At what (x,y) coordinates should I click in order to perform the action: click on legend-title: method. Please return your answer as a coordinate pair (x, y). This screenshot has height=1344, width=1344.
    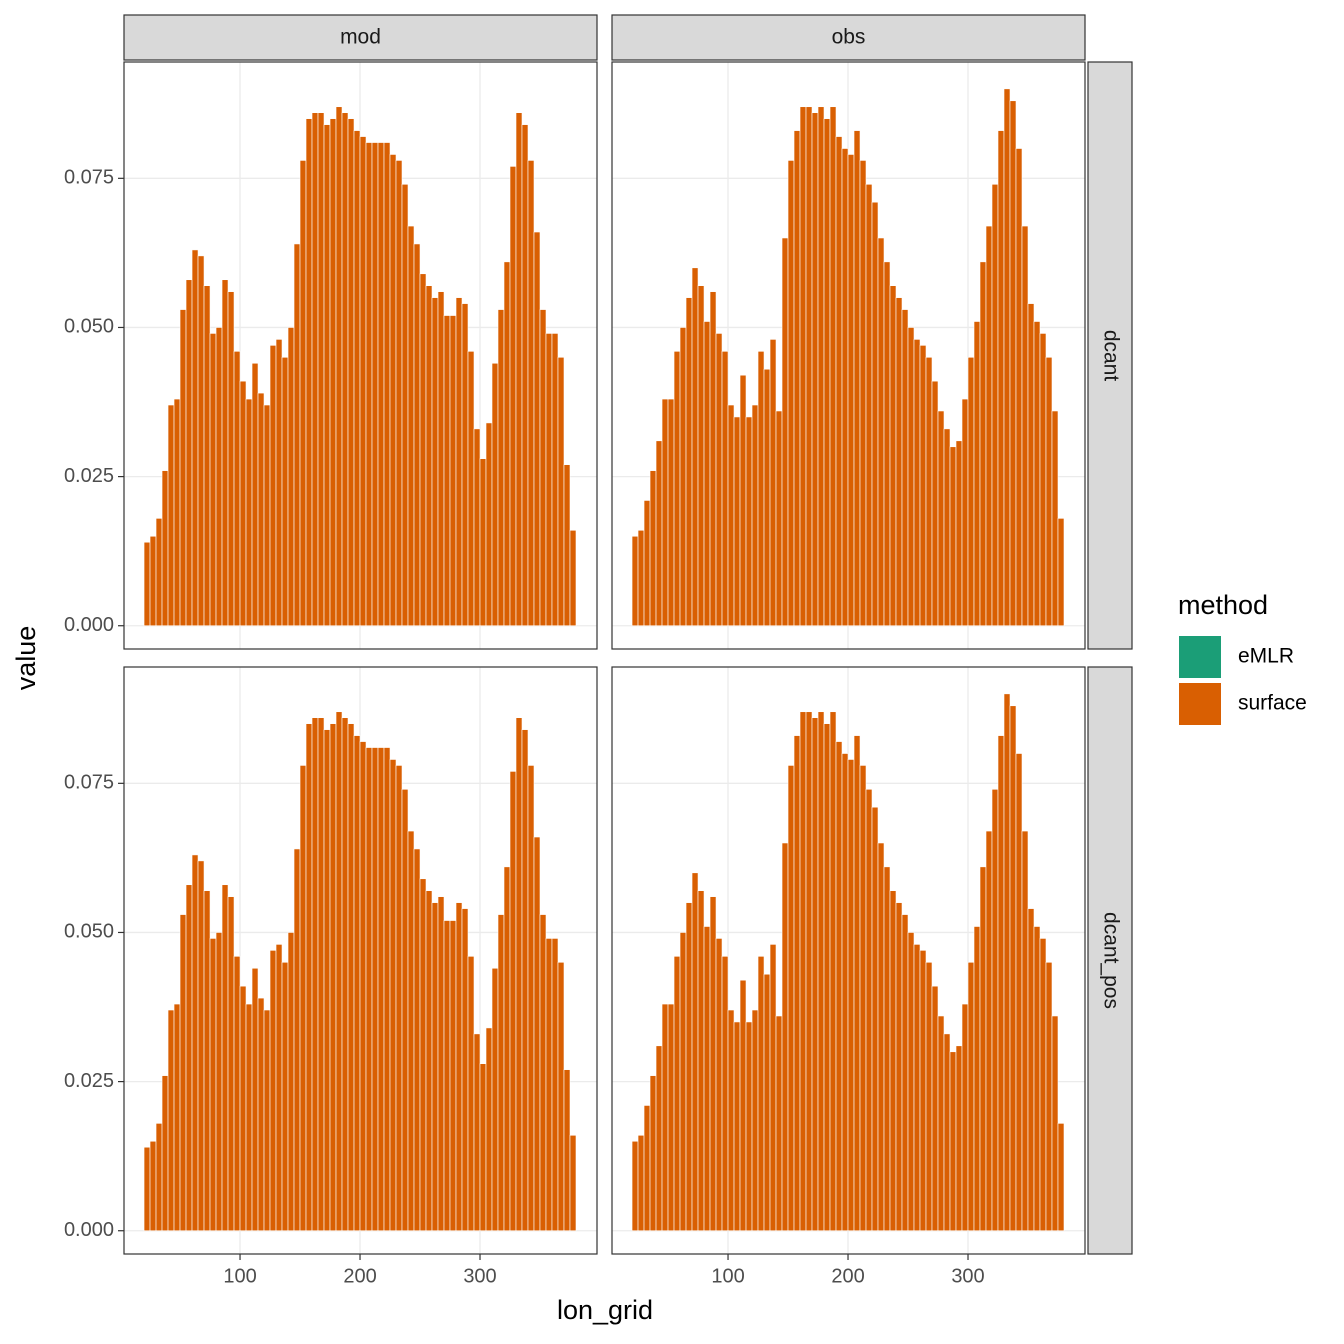
    Looking at the image, I should click on (1223, 605).